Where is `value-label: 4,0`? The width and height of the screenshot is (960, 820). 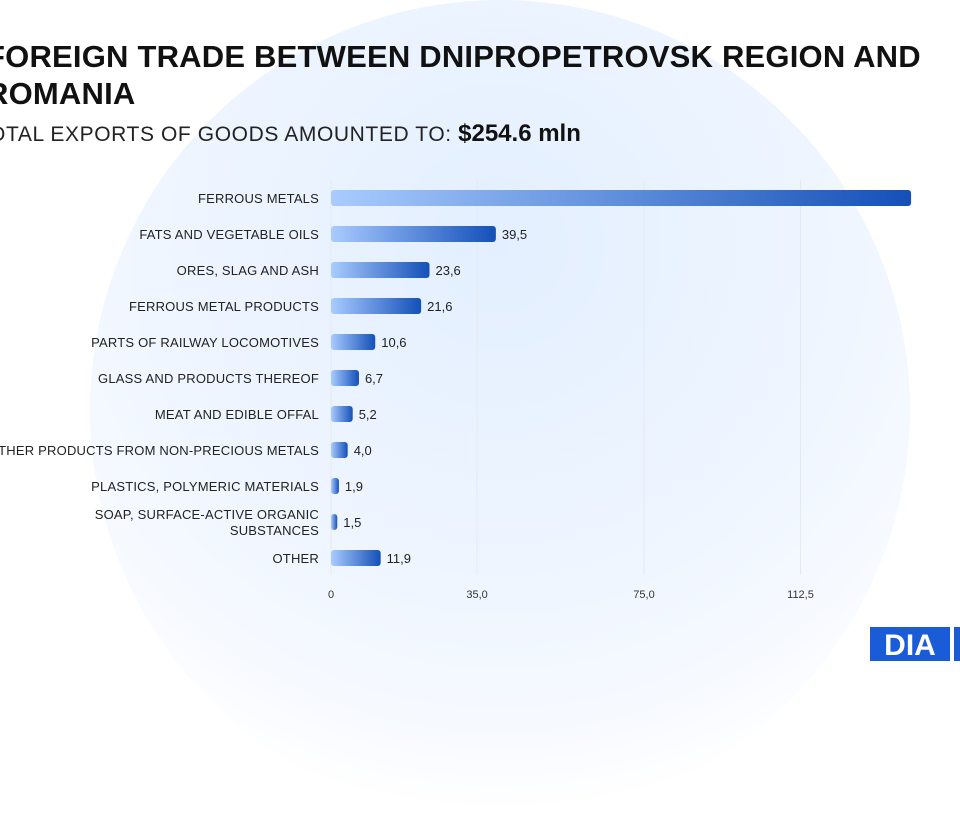
value-label: 4,0 is located at coordinates (363, 450).